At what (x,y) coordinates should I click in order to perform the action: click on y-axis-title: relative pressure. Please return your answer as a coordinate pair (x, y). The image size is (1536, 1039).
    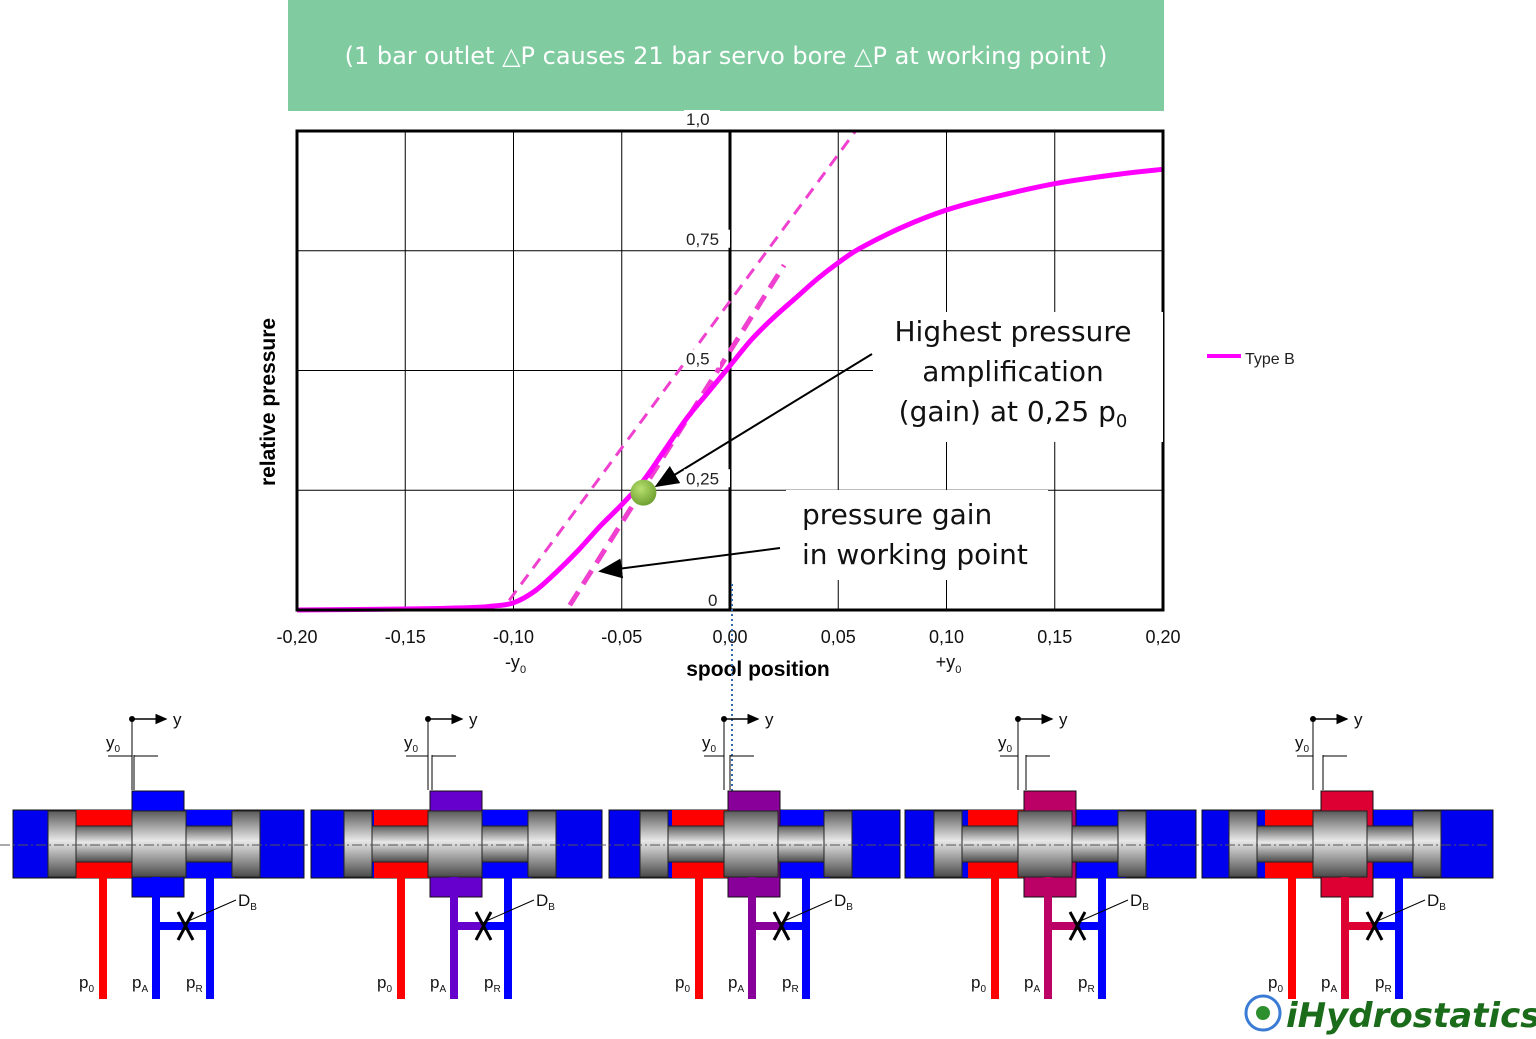
    Looking at the image, I should click on (268, 402).